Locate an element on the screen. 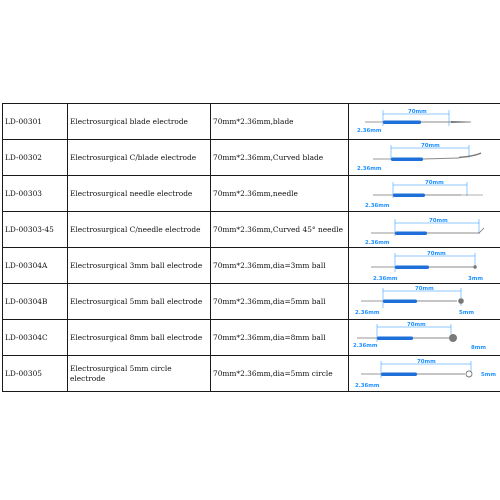 This screenshot has width=500, height=500. product-code: LD-00304C is located at coordinates (35, 337).